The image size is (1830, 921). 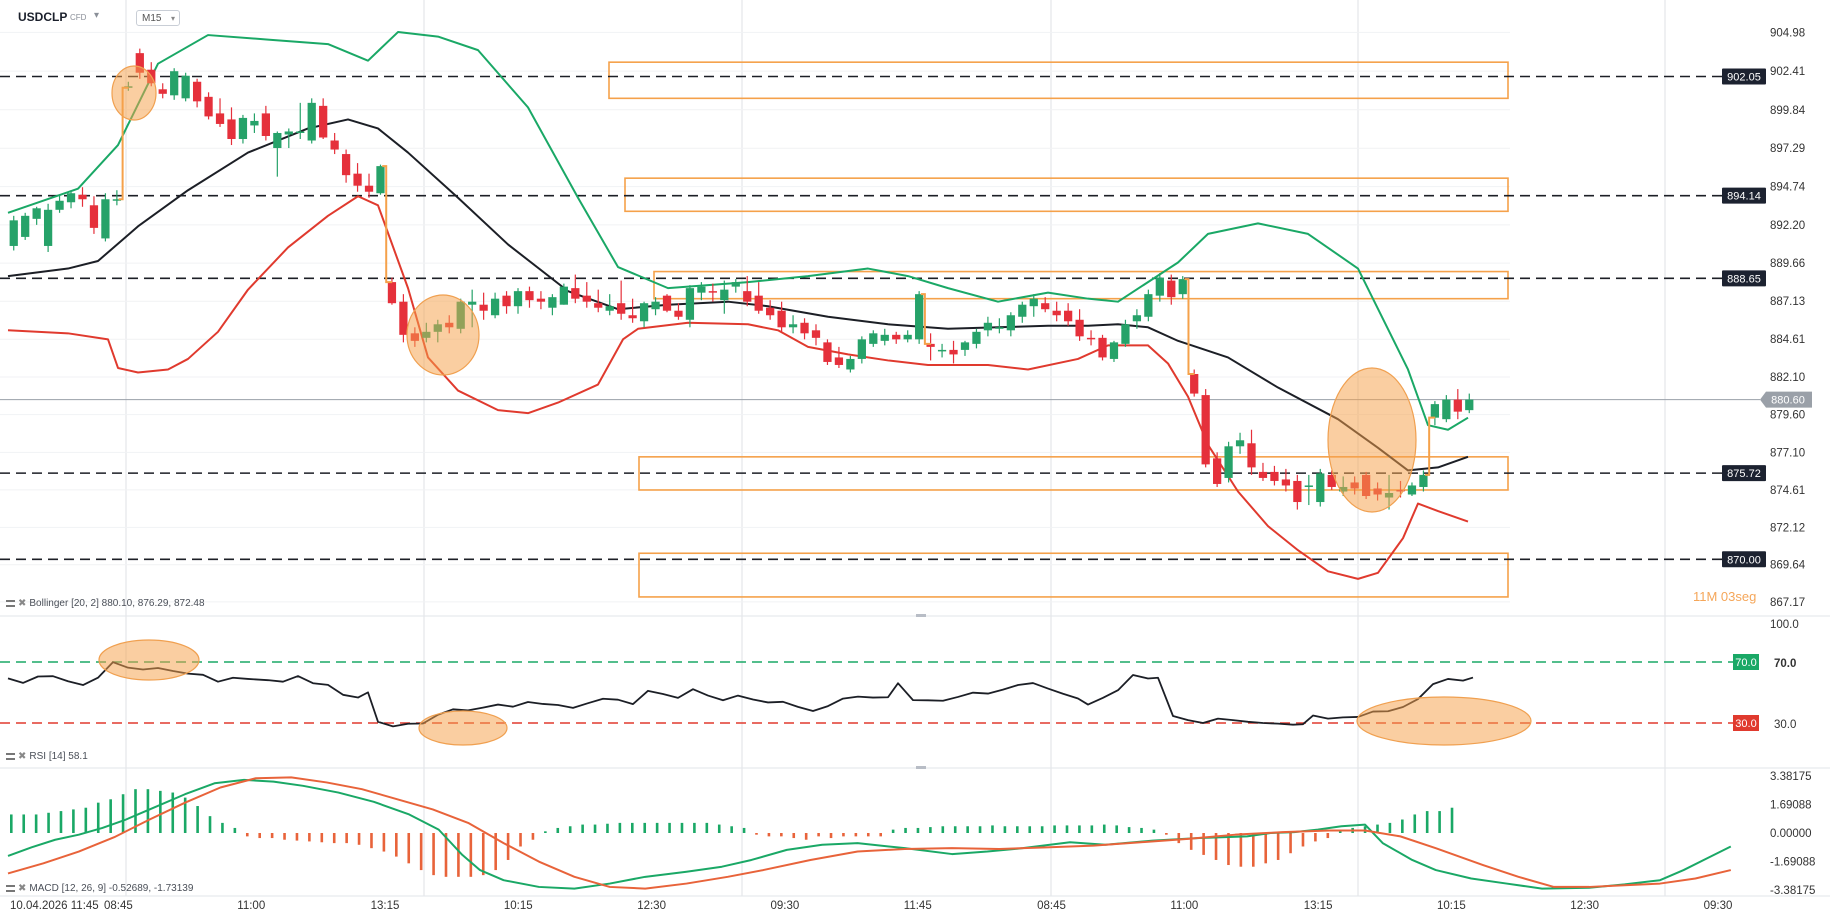 I want to click on level-price-tag-text: 888.65, so click(x=1744, y=279).